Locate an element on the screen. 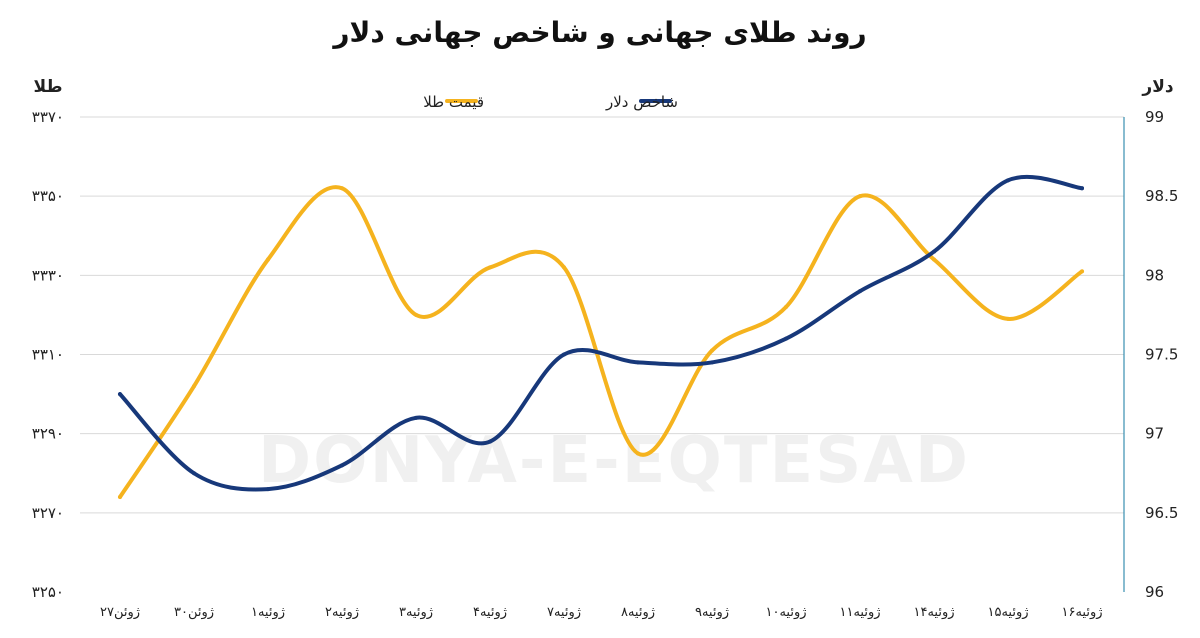 The width and height of the screenshot is (1200, 638). left-tick-label: ۳۲۹۰ is located at coordinates (48, 434).